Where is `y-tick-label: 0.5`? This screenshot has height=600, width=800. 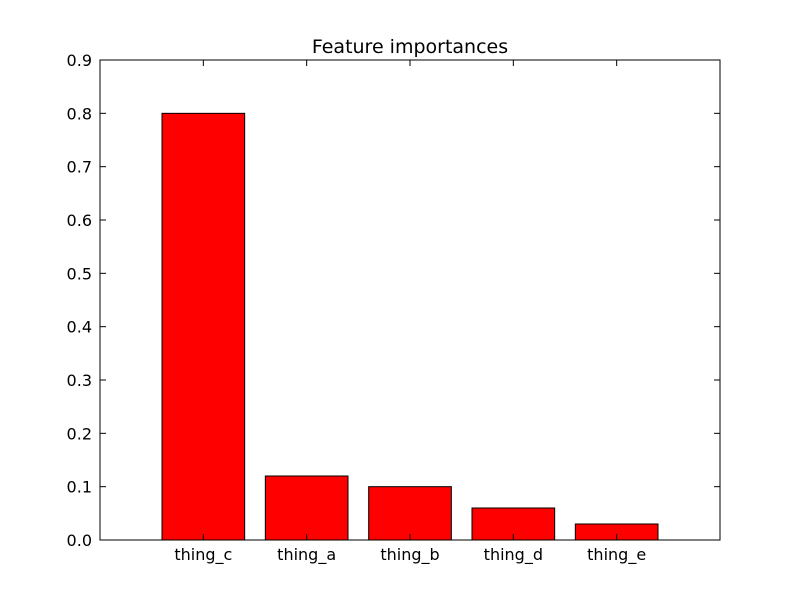
y-tick-label: 0.5 is located at coordinates (79, 273).